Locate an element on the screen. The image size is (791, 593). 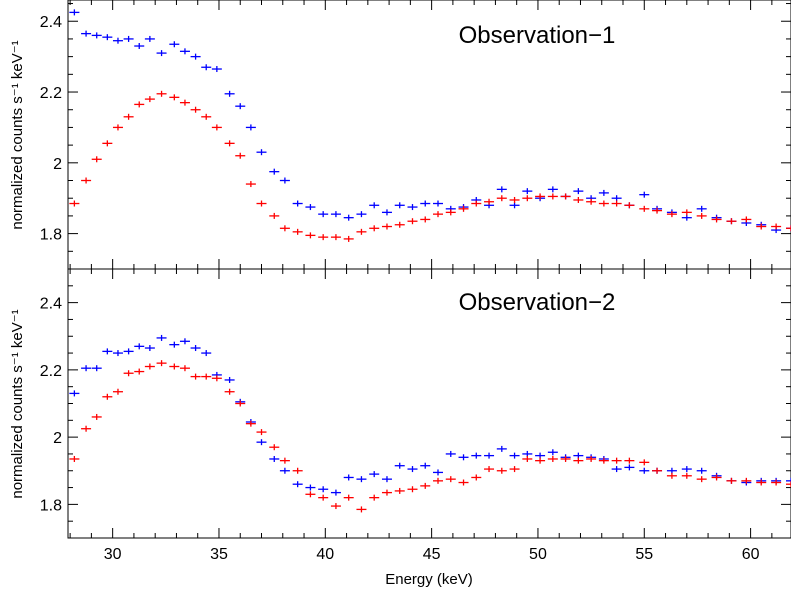
x-tick-label: 55 is located at coordinates (644, 554).